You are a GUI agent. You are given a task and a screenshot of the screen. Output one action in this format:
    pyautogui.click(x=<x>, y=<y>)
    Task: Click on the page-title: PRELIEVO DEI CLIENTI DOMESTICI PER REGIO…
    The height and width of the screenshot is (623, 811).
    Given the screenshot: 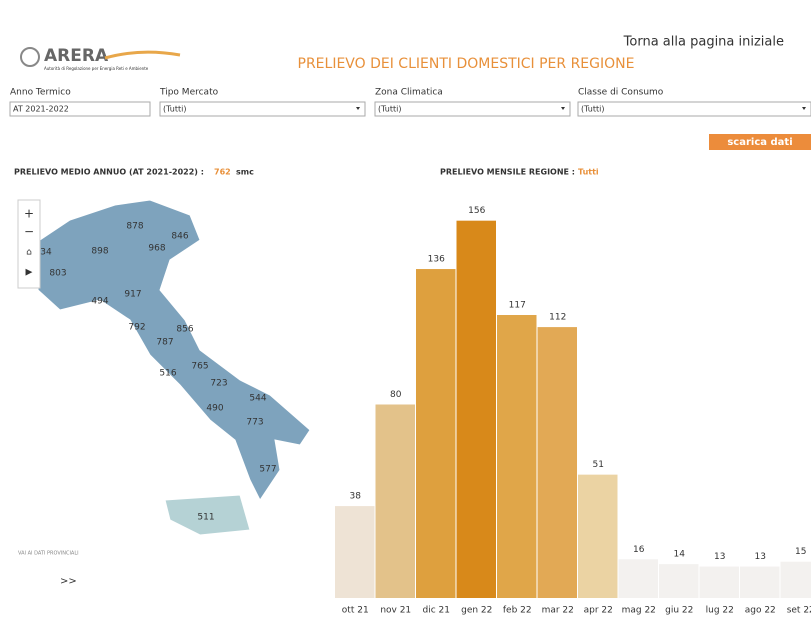 What is the action you would take?
    pyautogui.click(x=466, y=64)
    